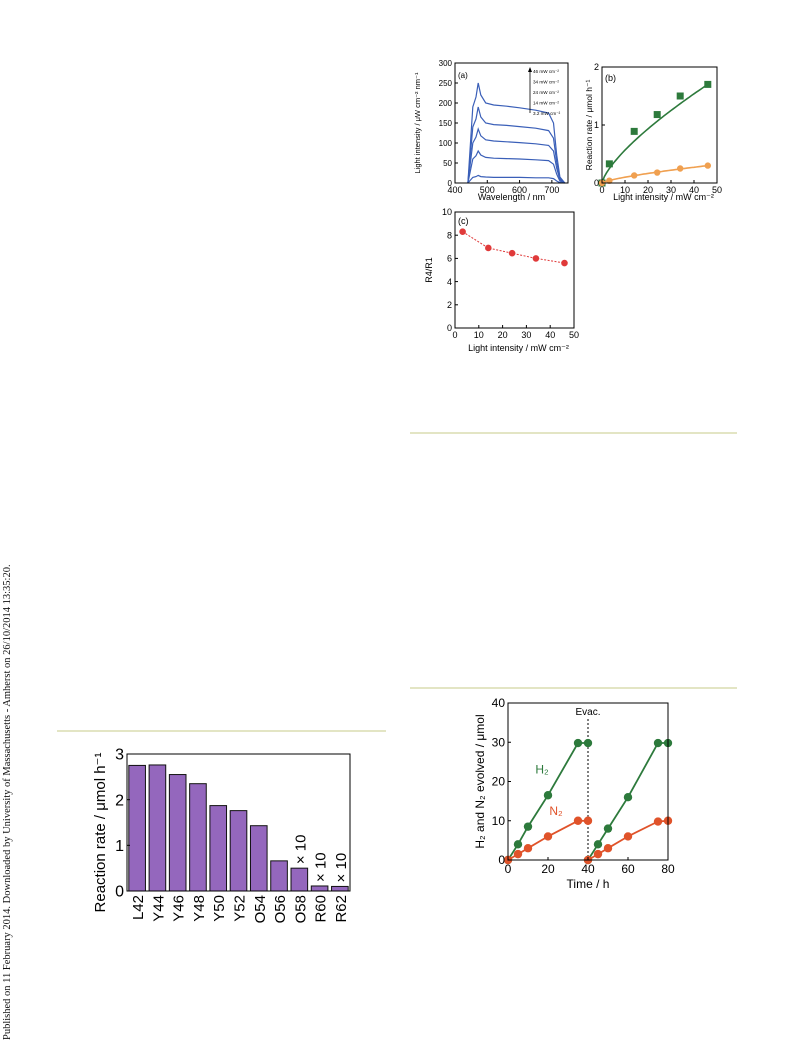 Image resolution: width=793 pixels, height=1040 pixels. What do you see at coordinates (601, 190) in the screenshot?
I see `chart-b-x-tick-label: 0` at bounding box center [601, 190].